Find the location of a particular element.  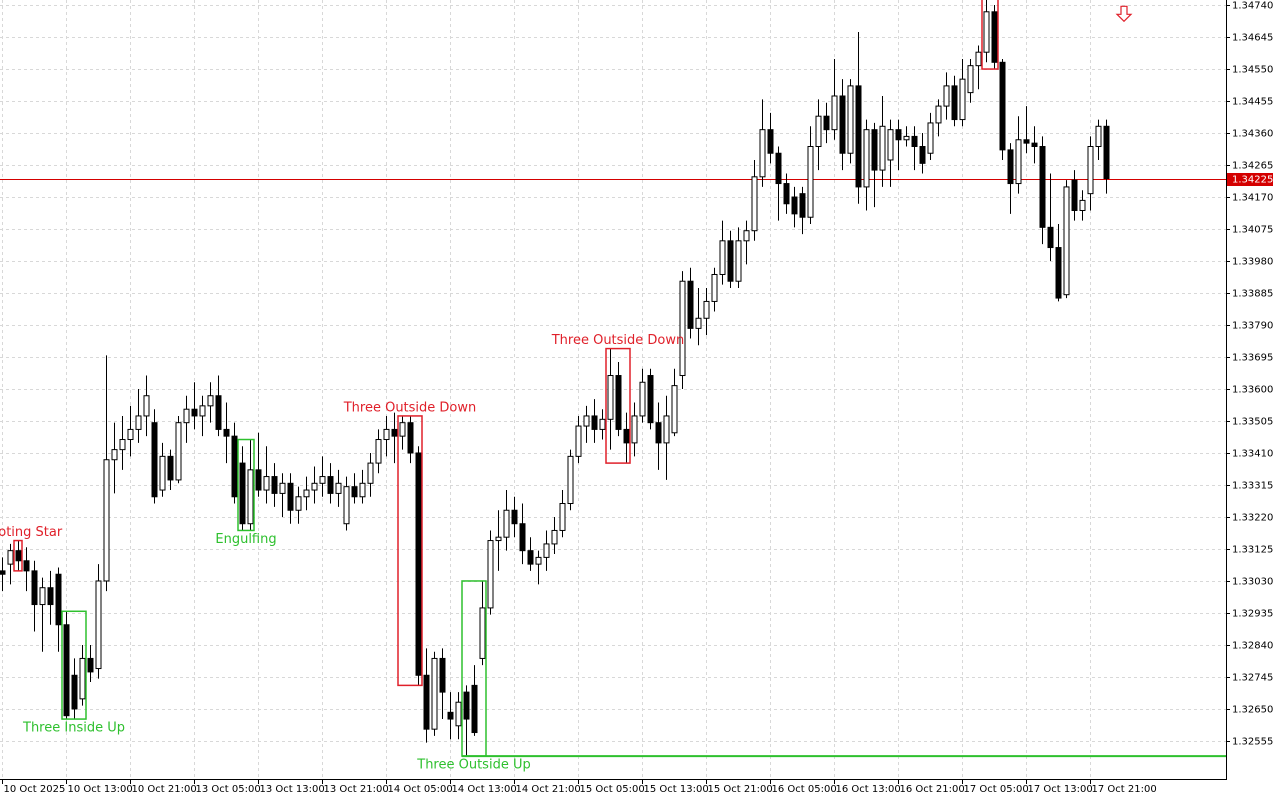

y-tick-label: 1.32555 is located at coordinates (1252, 742).